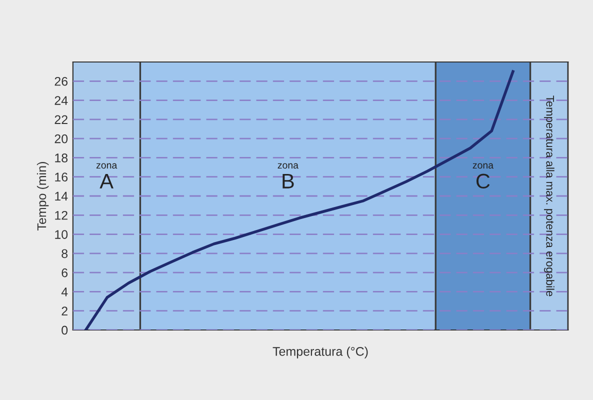  What do you see at coordinates (61, 139) in the screenshot?
I see `y-tick-label: 20` at bounding box center [61, 139].